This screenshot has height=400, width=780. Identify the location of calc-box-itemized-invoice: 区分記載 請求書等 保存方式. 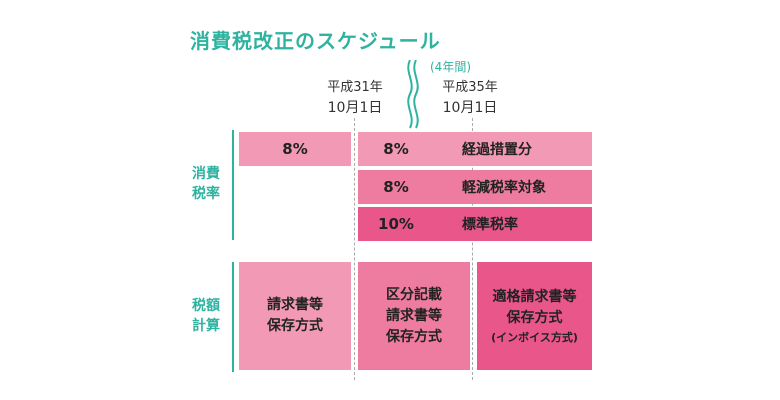
(414, 316).